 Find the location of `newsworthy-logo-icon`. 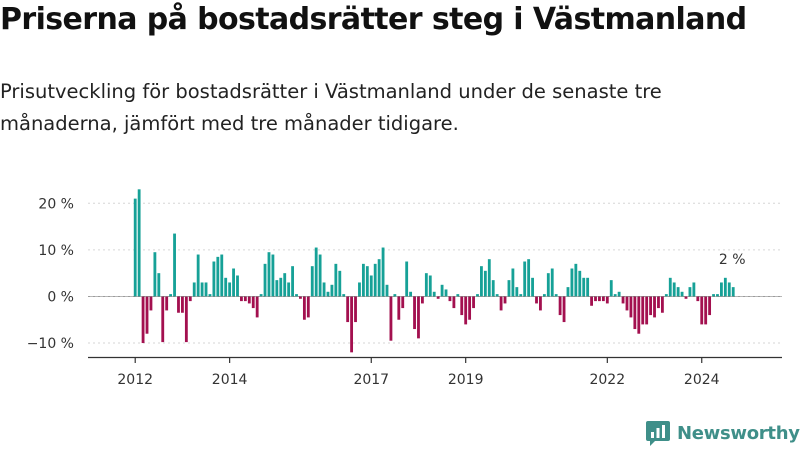

newsworthy-logo-icon is located at coordinates (658, 433).